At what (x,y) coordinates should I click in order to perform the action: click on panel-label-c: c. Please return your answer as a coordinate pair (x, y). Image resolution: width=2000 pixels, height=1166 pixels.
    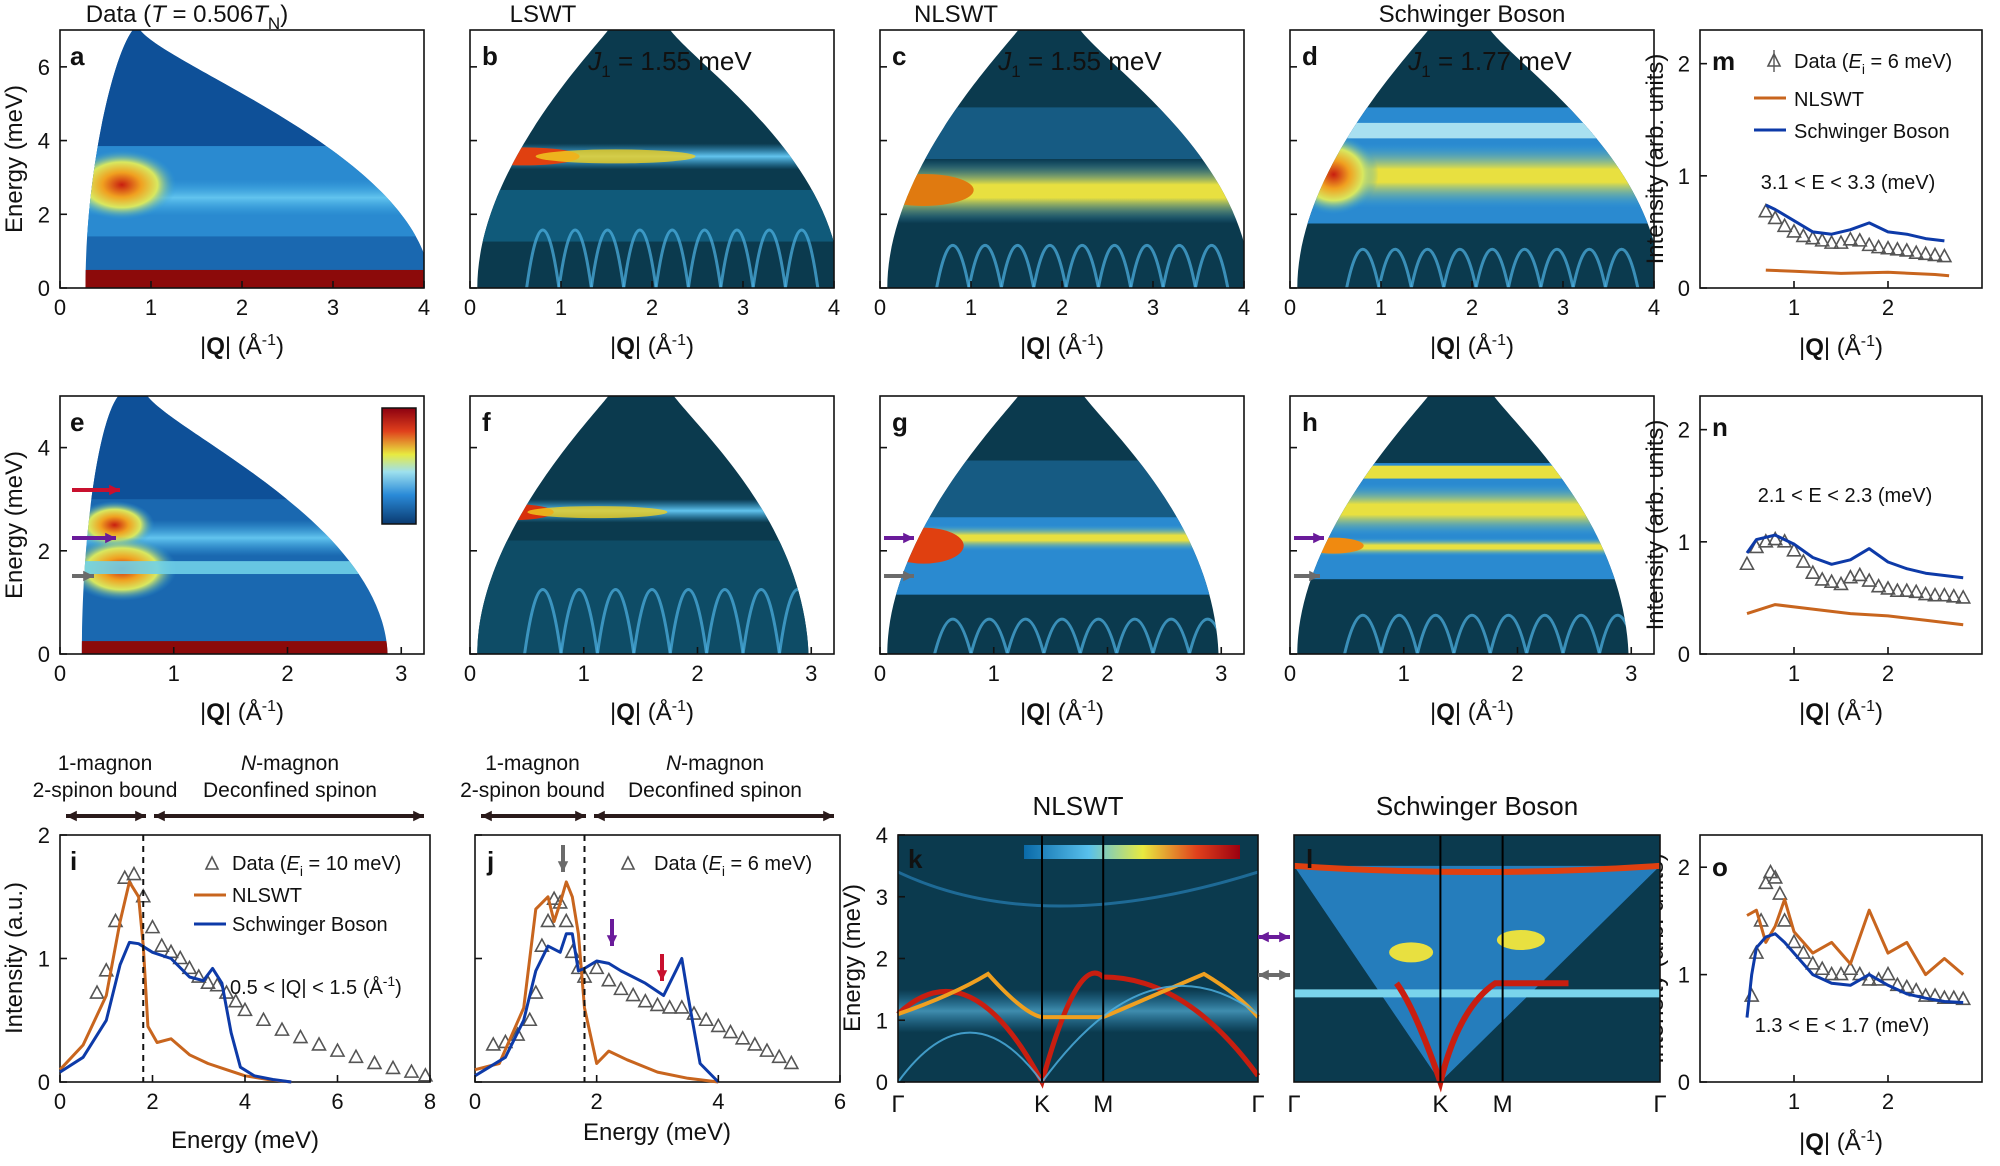
    Looking at the image, I should click on (899, 56).